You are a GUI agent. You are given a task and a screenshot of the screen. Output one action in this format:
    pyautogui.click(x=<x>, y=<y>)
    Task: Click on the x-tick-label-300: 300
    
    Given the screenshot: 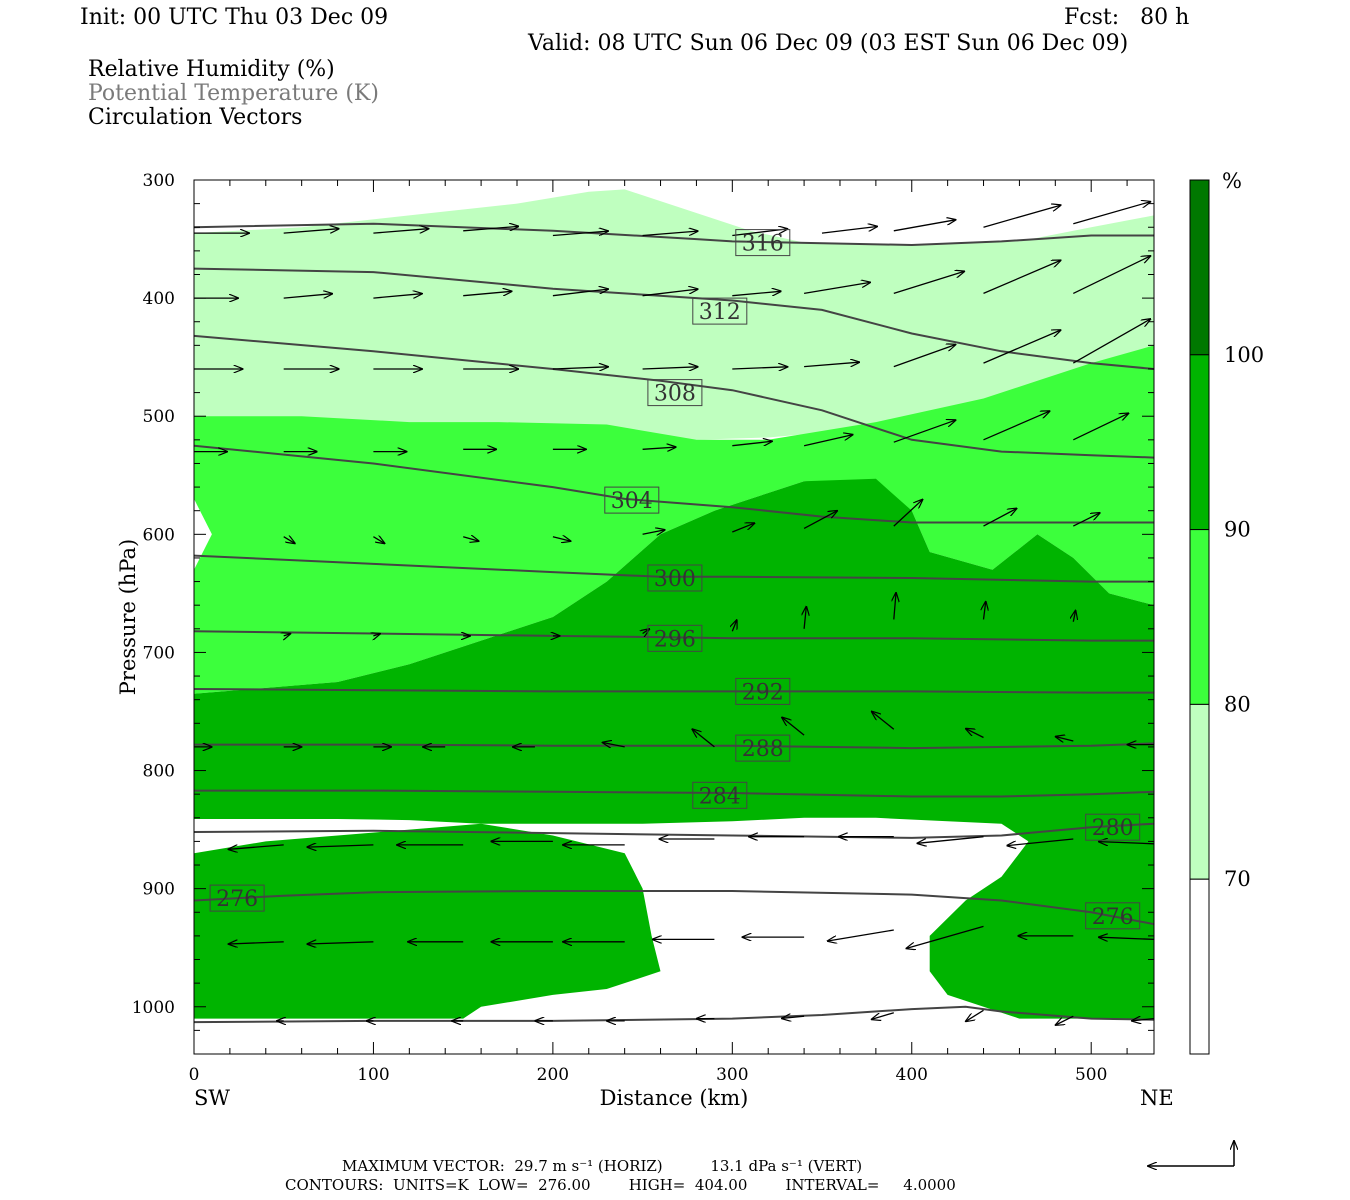 What is the action you would take?
    pyautogui.click(x=732, y=1075)
    